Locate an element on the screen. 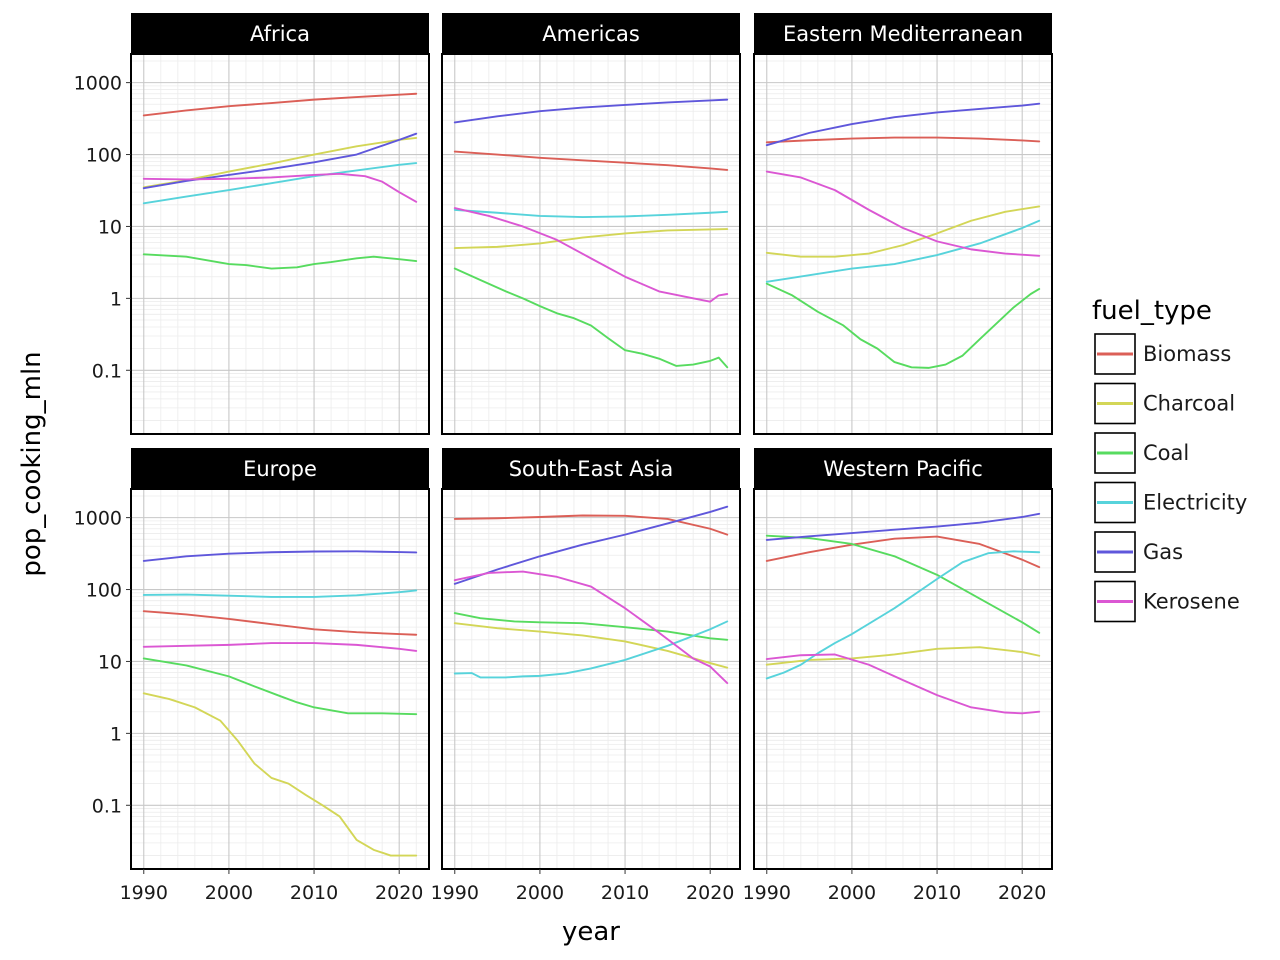 The image size is (1280, 960). strip-label-europe: Europe is located at coordinates (280, 469).